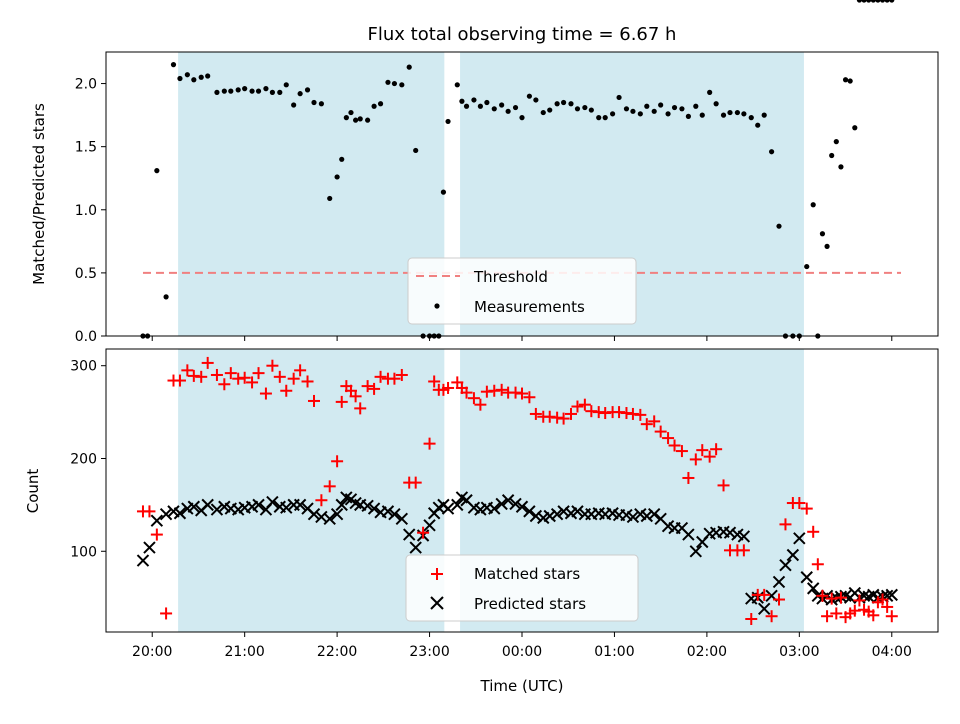 The height and width of the screenshot is (724, 960). I want to click on legend-threshold-label: Threshold, so click(510, 277).